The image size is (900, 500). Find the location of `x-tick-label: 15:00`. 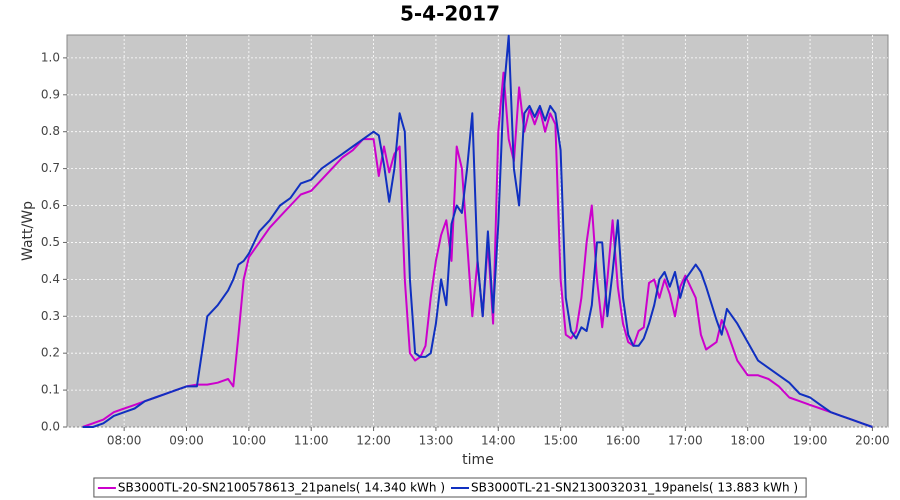

x-tick-label: 15:00 is located at coordinates (560, 441).